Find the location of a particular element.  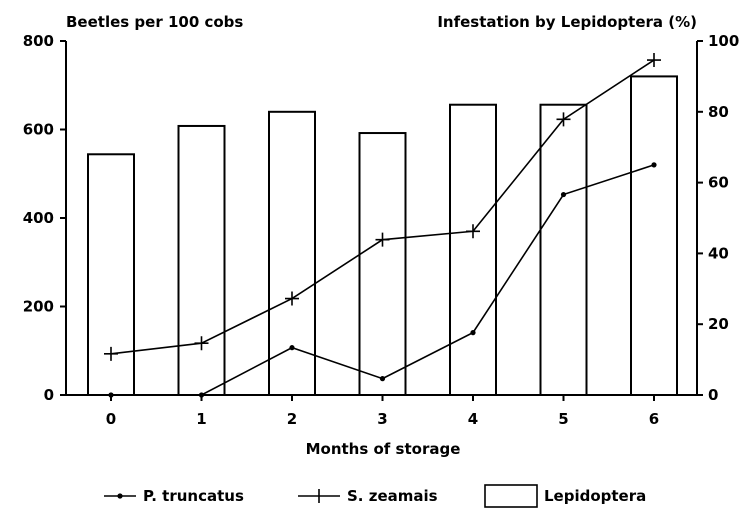

left-tick-label-200: 200 is located at coordinates (38, 307).